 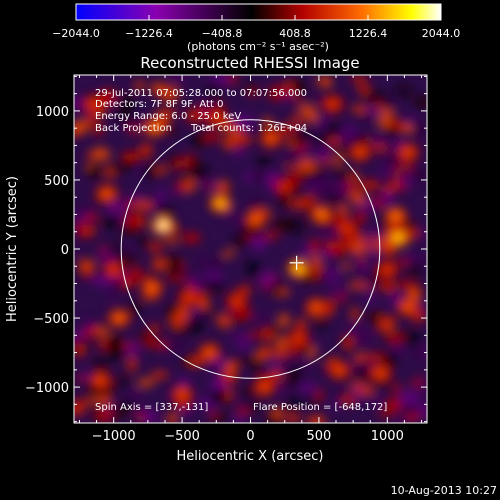 I want to click on x-tick-label: −500, so click(x=182, y=436).